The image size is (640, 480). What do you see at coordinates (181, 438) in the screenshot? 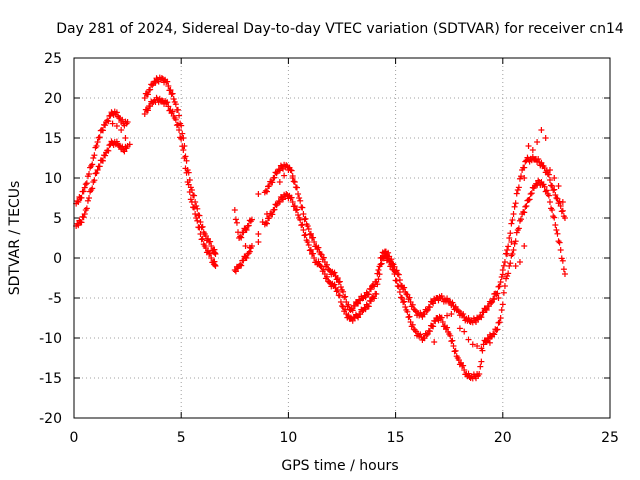
I see `x-tick-label: 5` at bounding box center [181, 438].